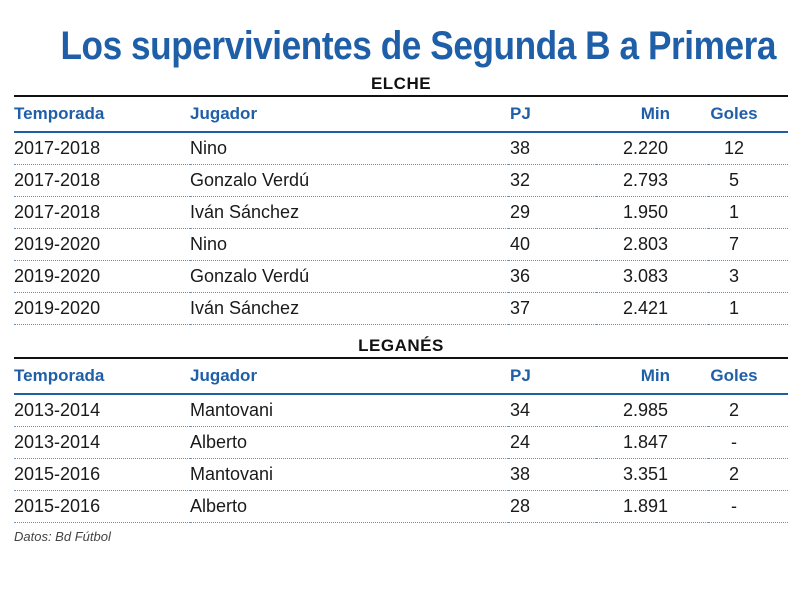 The image size is (800, 600). Describe the element at coordinates (652, 276) in the screenshot. I see `cell-min: 3.083` at that location.